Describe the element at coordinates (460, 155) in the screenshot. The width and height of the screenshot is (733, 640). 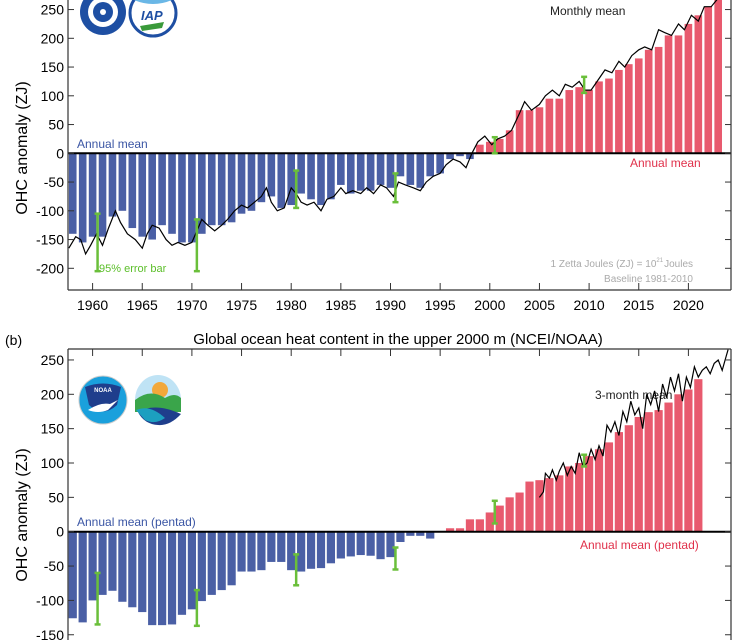
I see `bar-1997` at that location.